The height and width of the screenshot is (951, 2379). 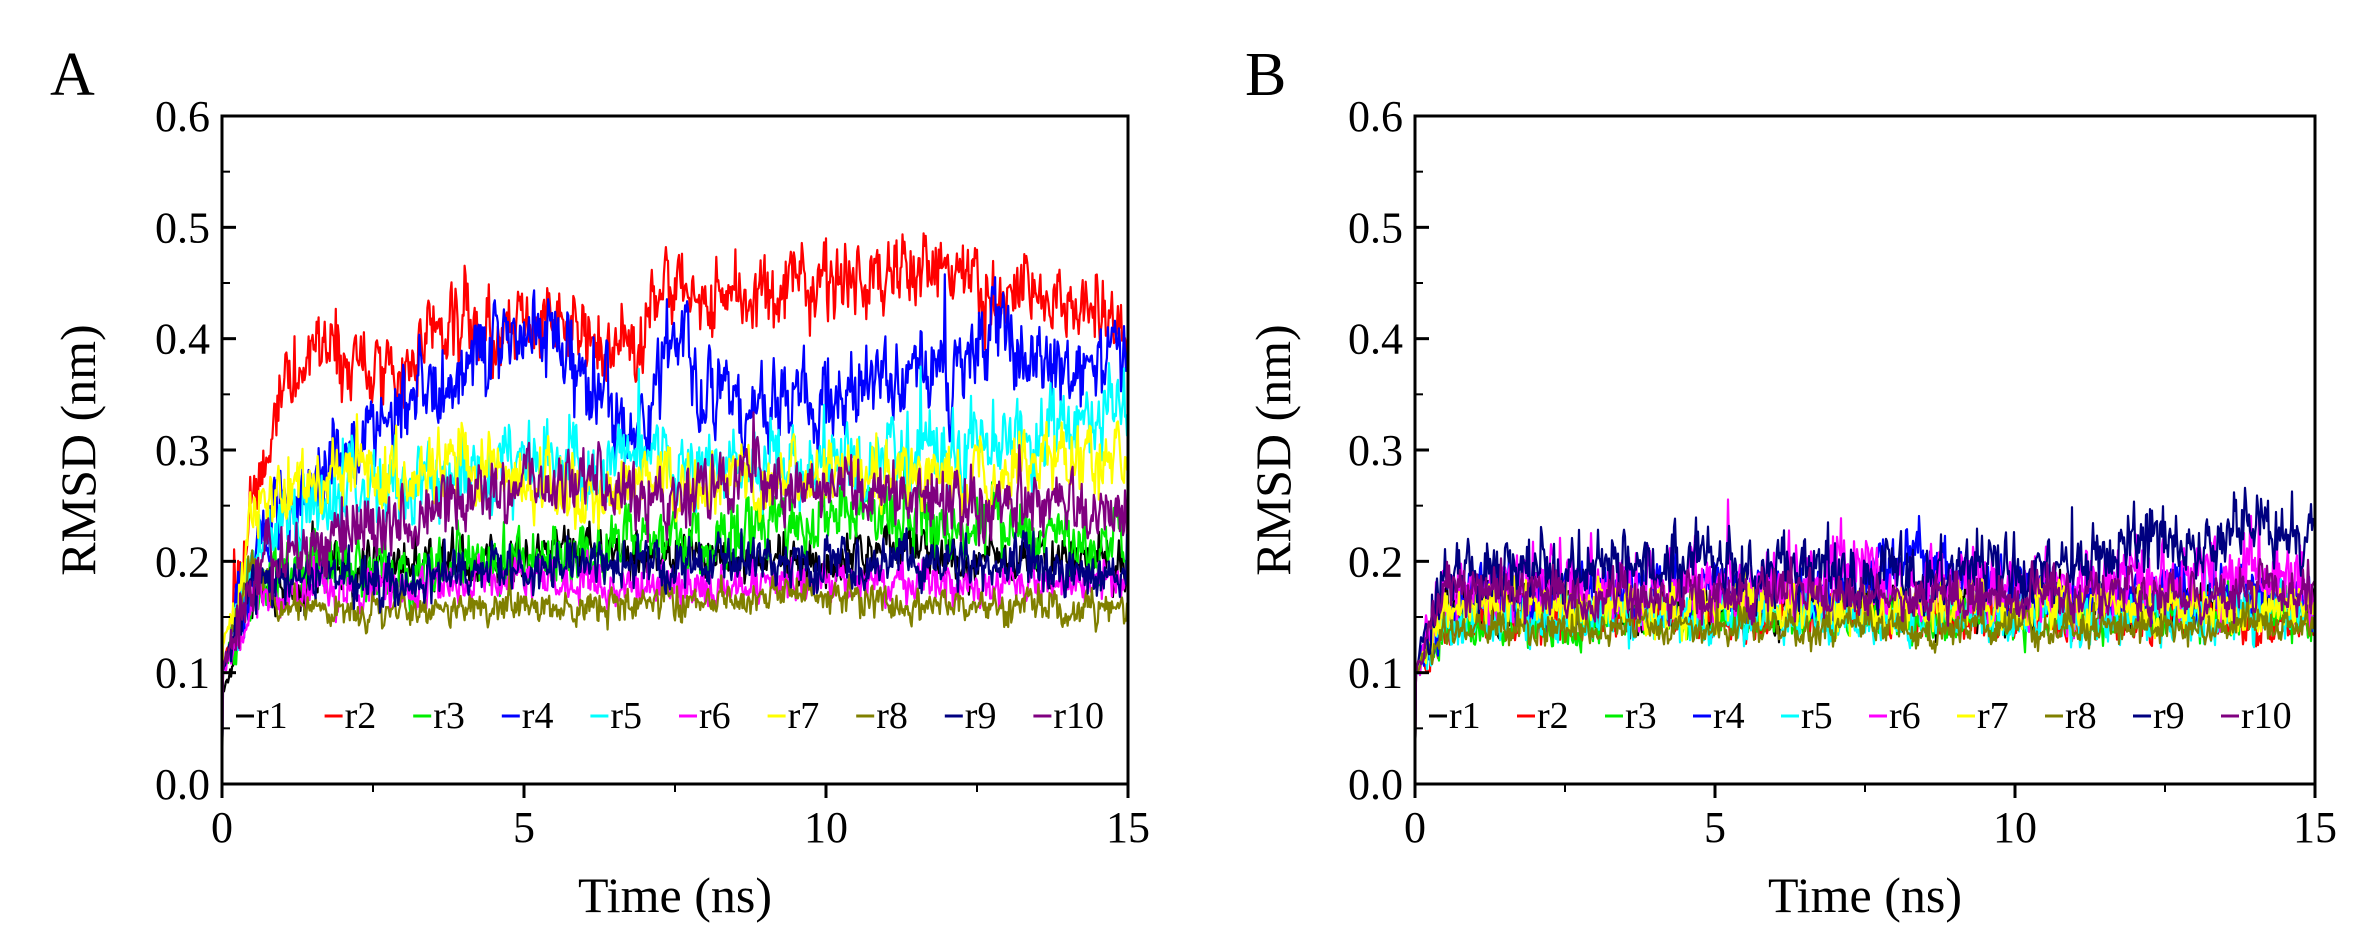 What do you see at coordinates (182, 561) in the screenshot?
I see `panel-a-y-tick-label: 0.2` at bounding box center [182, 561].